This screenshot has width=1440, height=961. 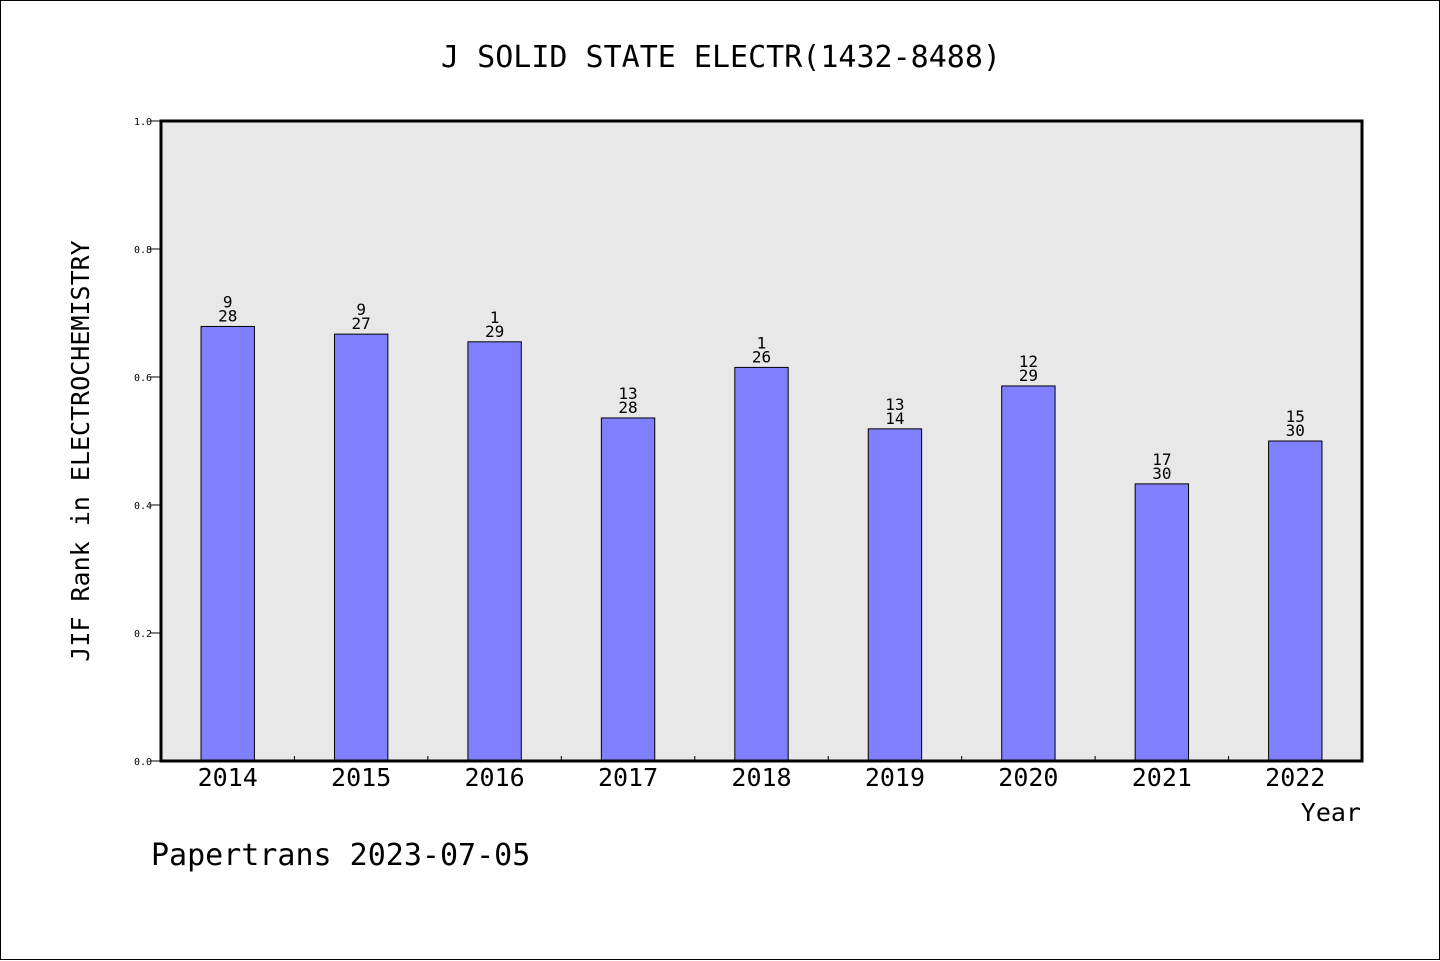 What do you see at coordinates (1162, 777) in the screenshot?
I see `x-tick-label: 2021` at bounding box center [1162, 777].